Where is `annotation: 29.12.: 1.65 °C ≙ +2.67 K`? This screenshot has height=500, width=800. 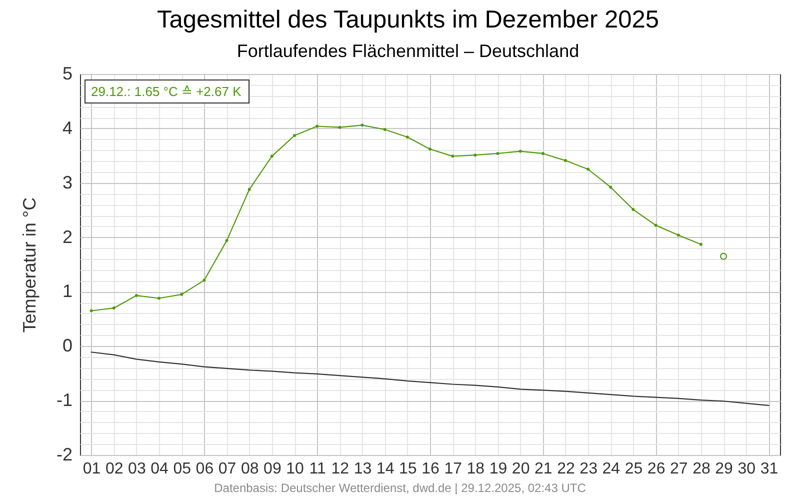 annotation: 29.12.: 1.65 °C ≙ +2.67 K is located at coordinates (166, 91).